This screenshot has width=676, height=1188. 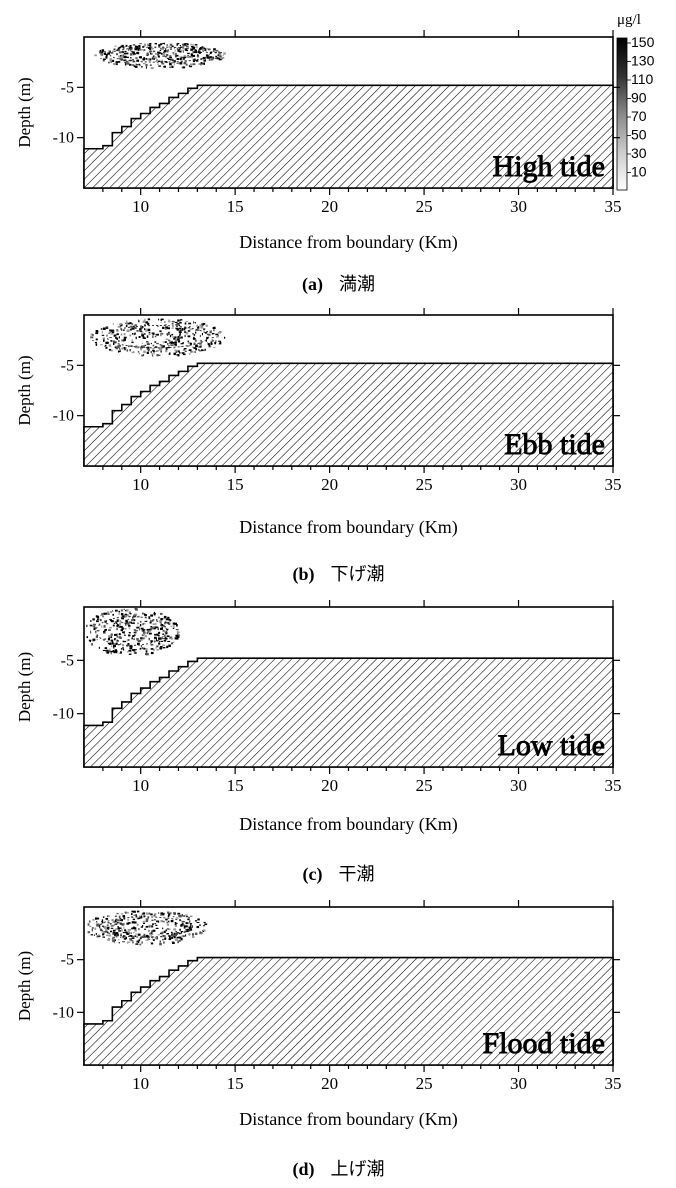 I want to click on panel-letter: (b), so click(x=304, y=574).